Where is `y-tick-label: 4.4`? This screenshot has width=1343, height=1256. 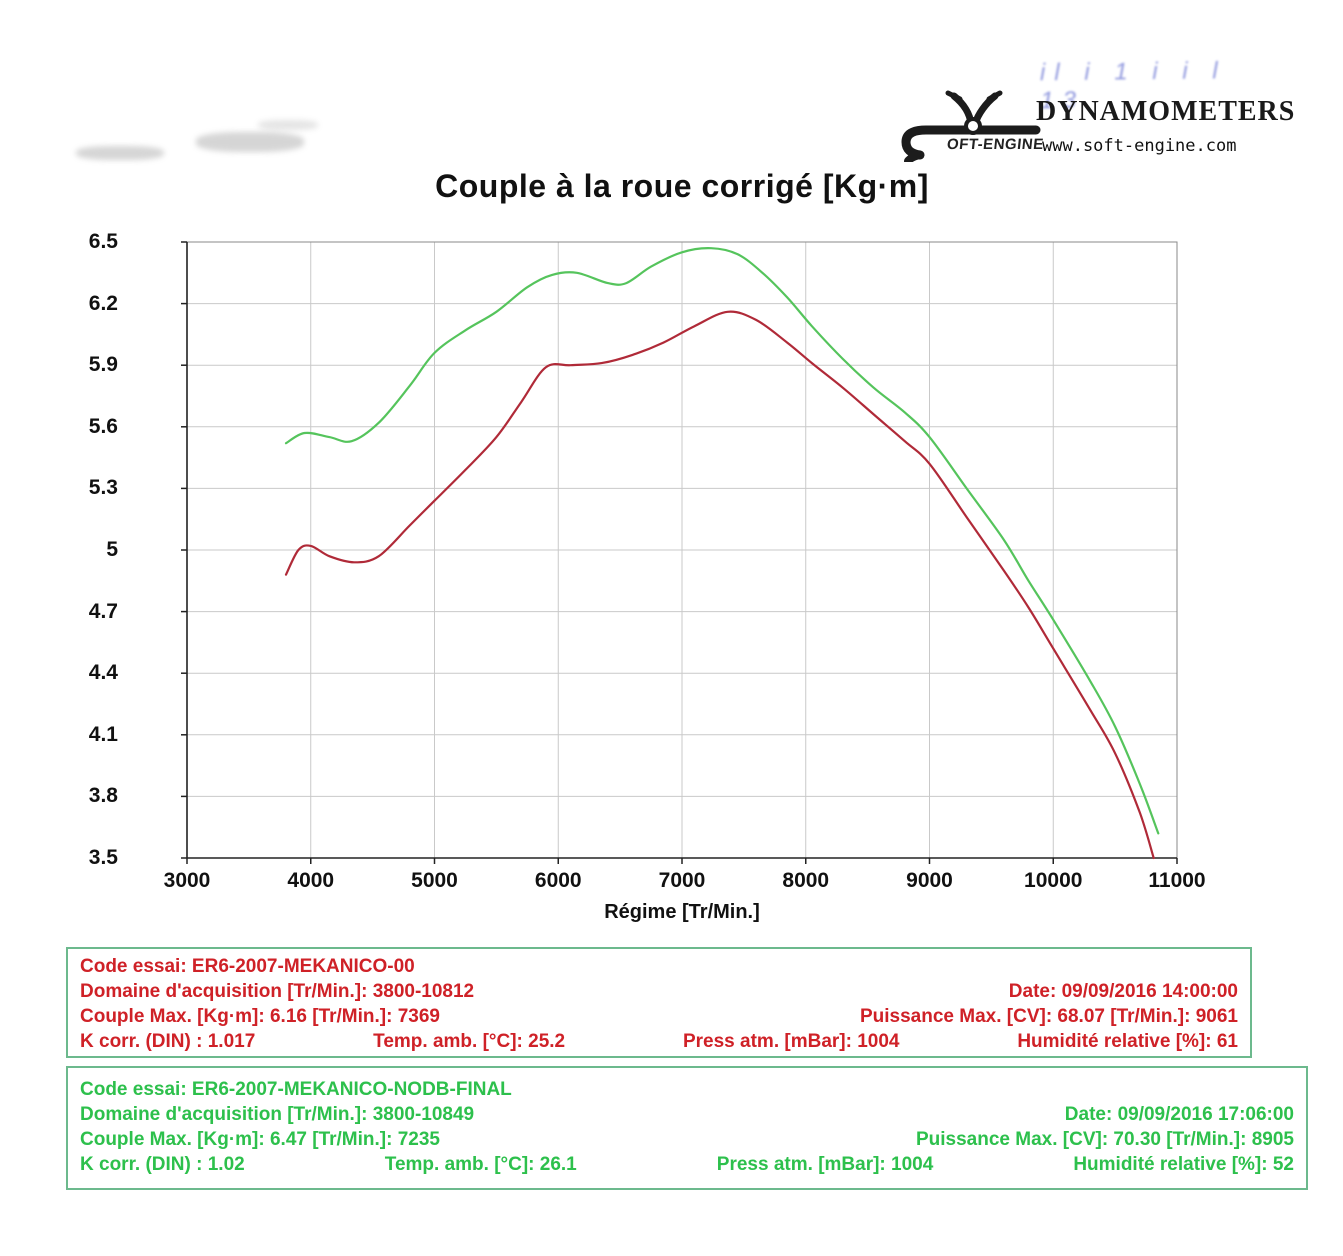
y-tick-label: 4.4 is located at coordinates (103, 673).